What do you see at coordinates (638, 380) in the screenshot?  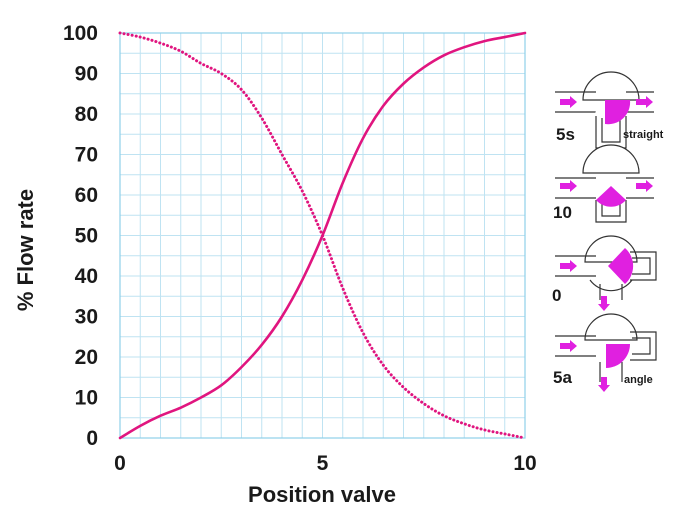 I see `valve-caption: angle` at bounding box center [638, 380].